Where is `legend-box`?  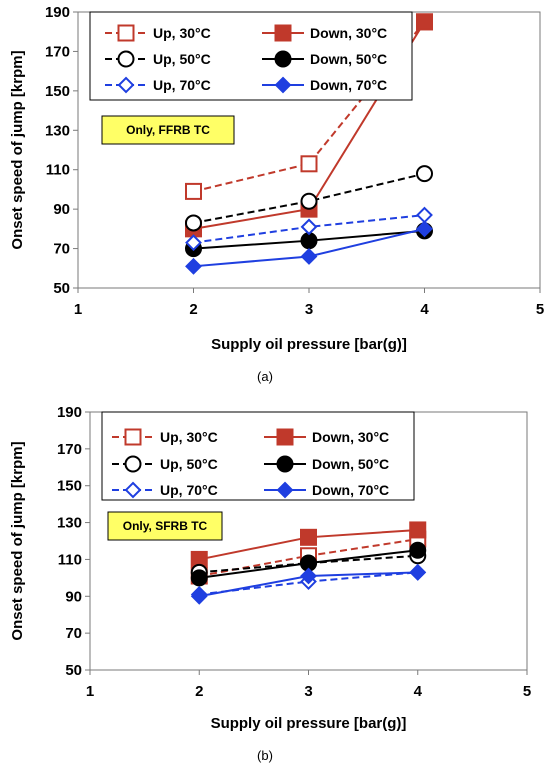 legend-box is located at coordinates (258, 456).